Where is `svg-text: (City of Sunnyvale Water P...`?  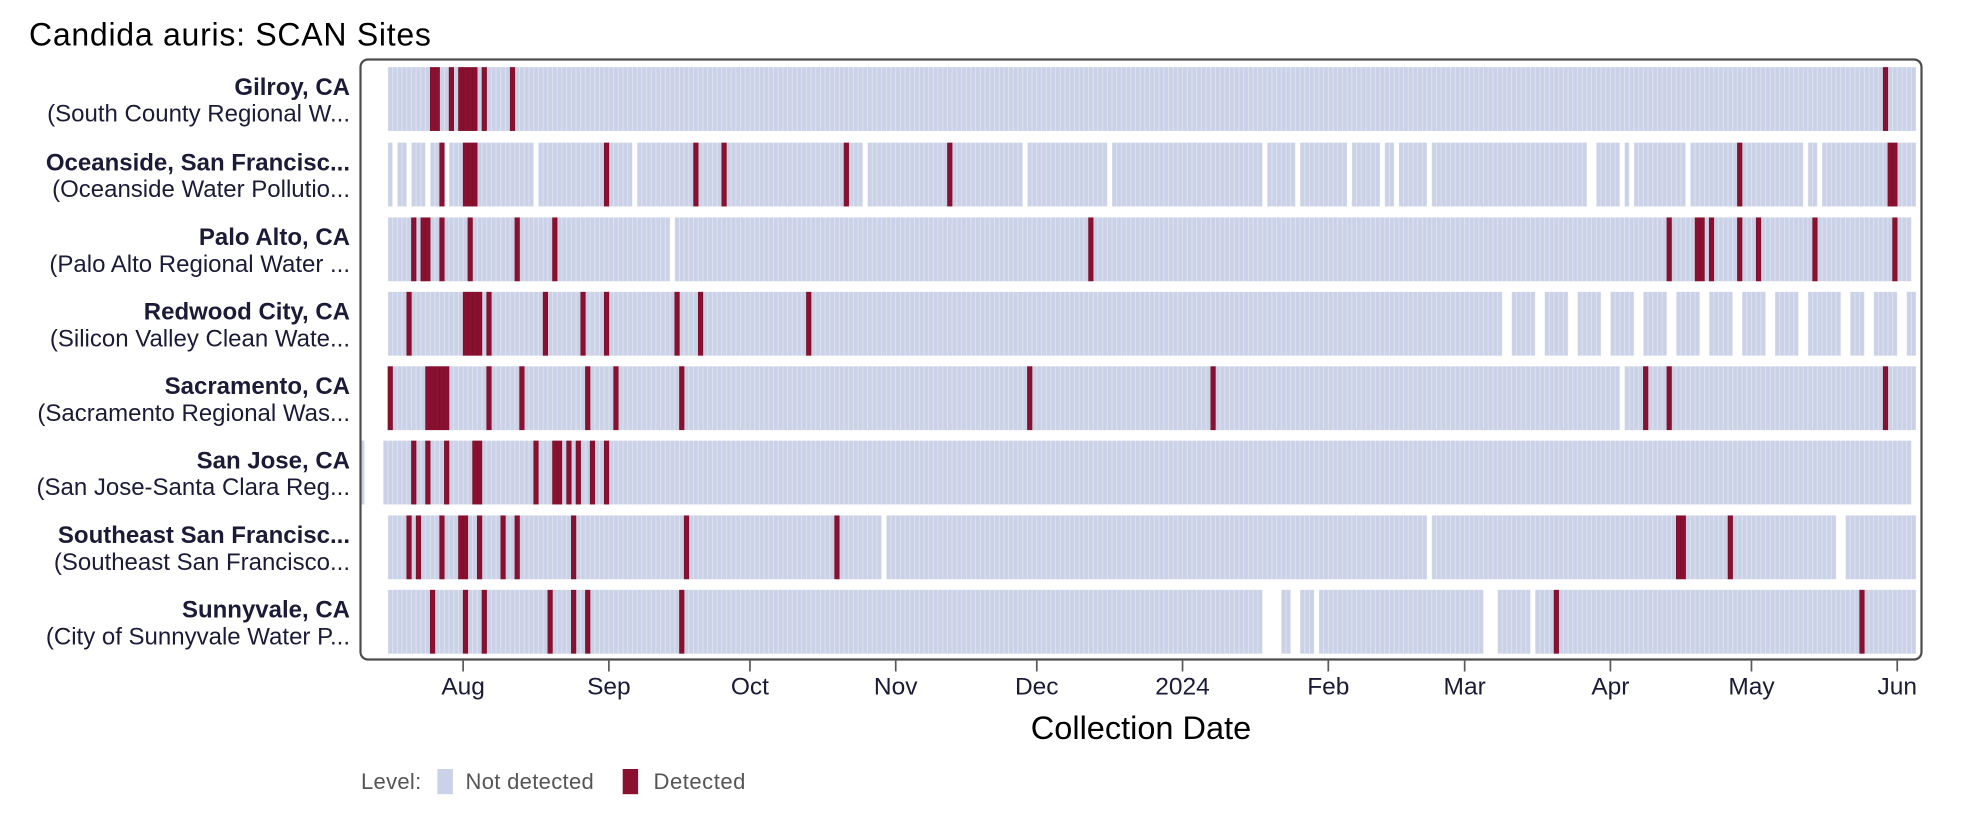 svg-text: (City of Sunnyvale Water P... is located at coordinates (198, 636).